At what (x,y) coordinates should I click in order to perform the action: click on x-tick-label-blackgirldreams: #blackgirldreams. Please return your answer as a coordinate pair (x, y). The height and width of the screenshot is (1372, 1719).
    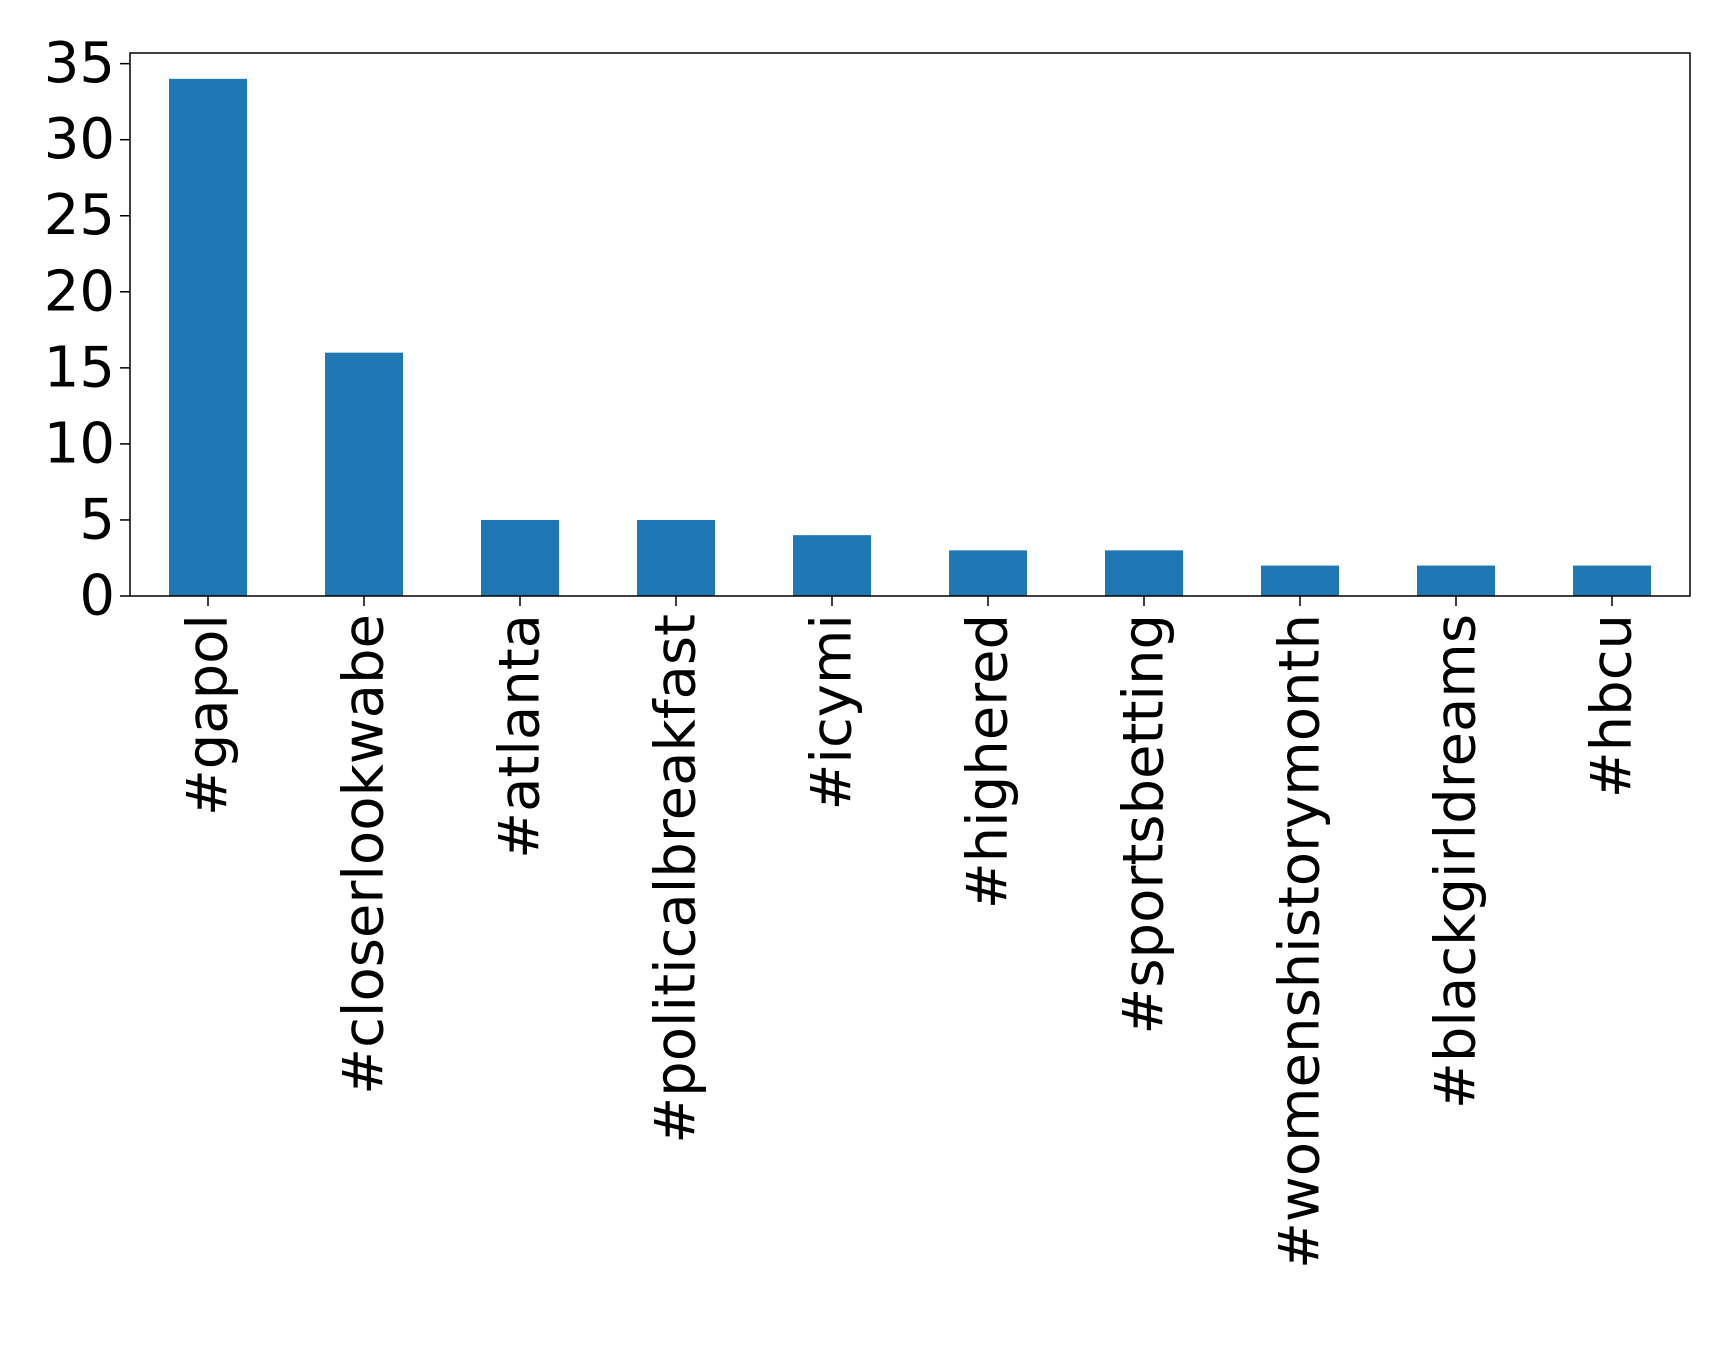
    Looking at the image, I should click on (1456, 861).